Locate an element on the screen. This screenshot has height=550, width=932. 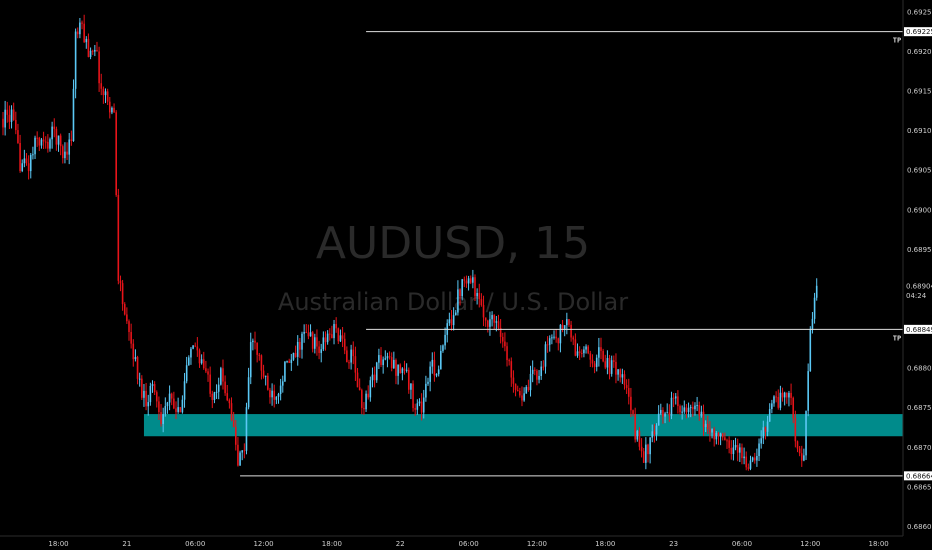
support-zone is located at coordinates (523, 425).